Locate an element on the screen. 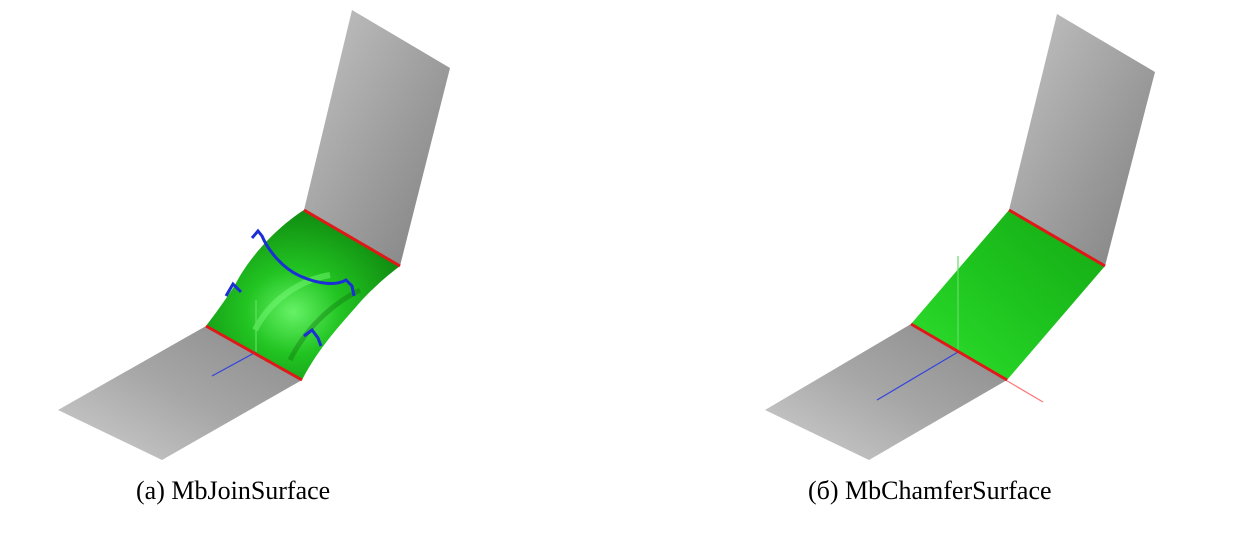  caption-join-surface: (a) MbJoinSurface is located at coordinates (233, 490).